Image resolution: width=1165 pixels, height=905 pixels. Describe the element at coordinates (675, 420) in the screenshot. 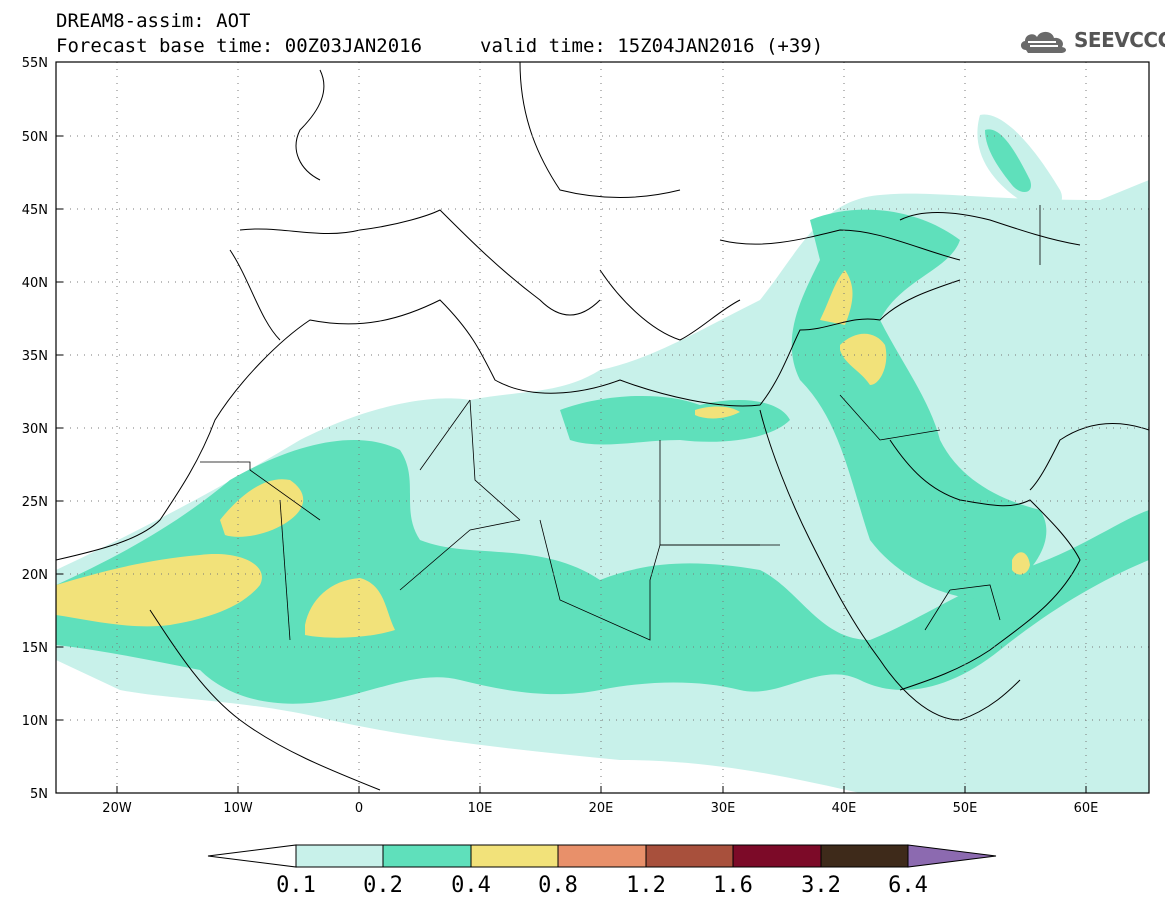

I see `aot-band-mid-arabia` at that location.